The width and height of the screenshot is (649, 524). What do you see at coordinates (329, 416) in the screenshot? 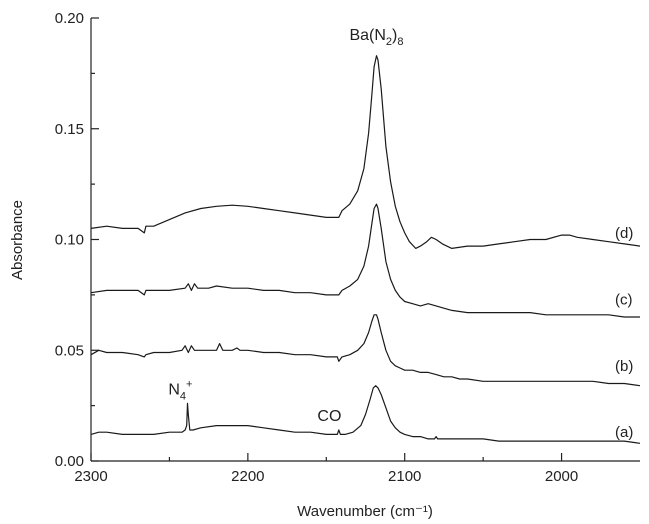
I see `annotation-co: CO` at bounding box center [329, 416].